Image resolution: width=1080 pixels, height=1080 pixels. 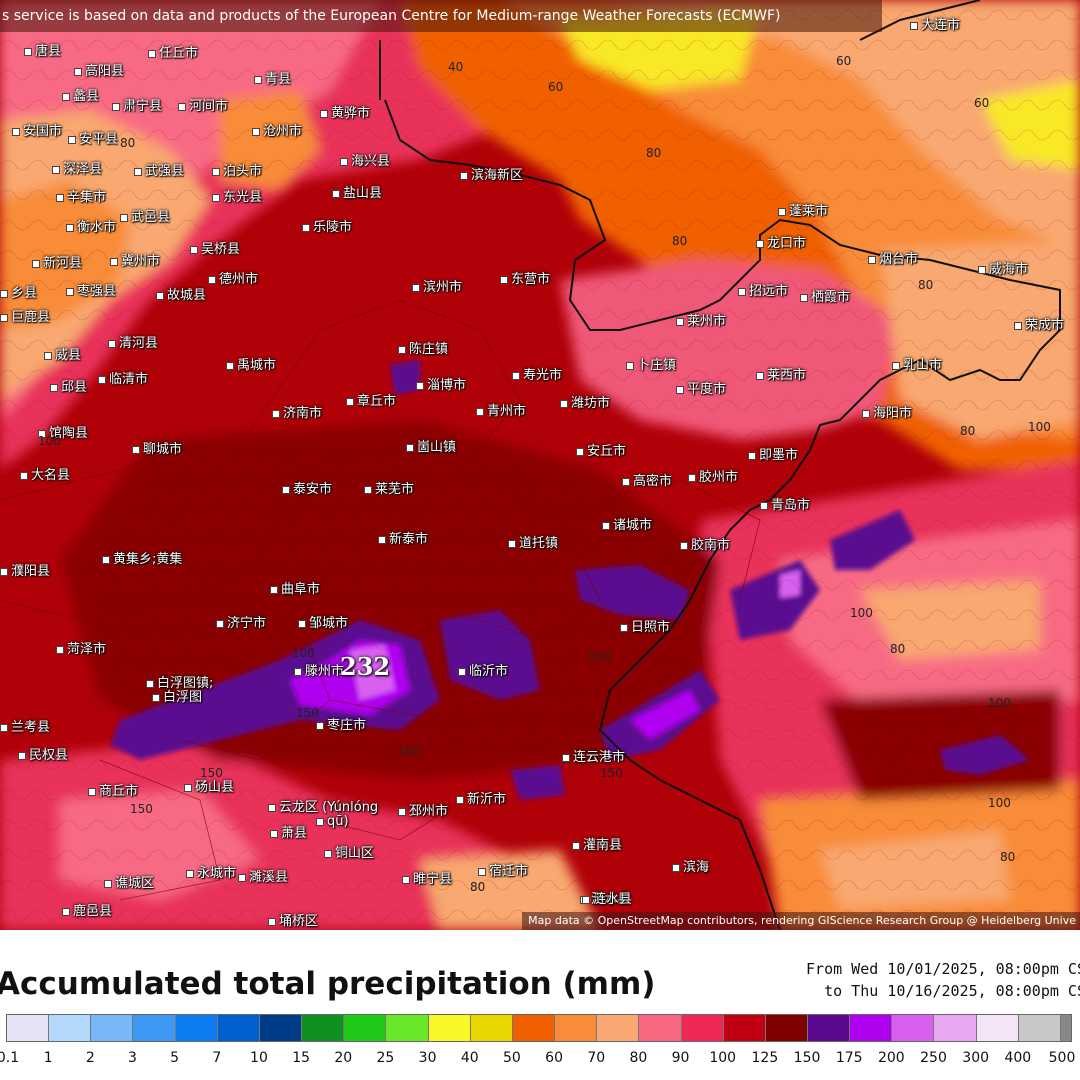 I want to click on city-label: 威海市, so click(x=1003, y=267).